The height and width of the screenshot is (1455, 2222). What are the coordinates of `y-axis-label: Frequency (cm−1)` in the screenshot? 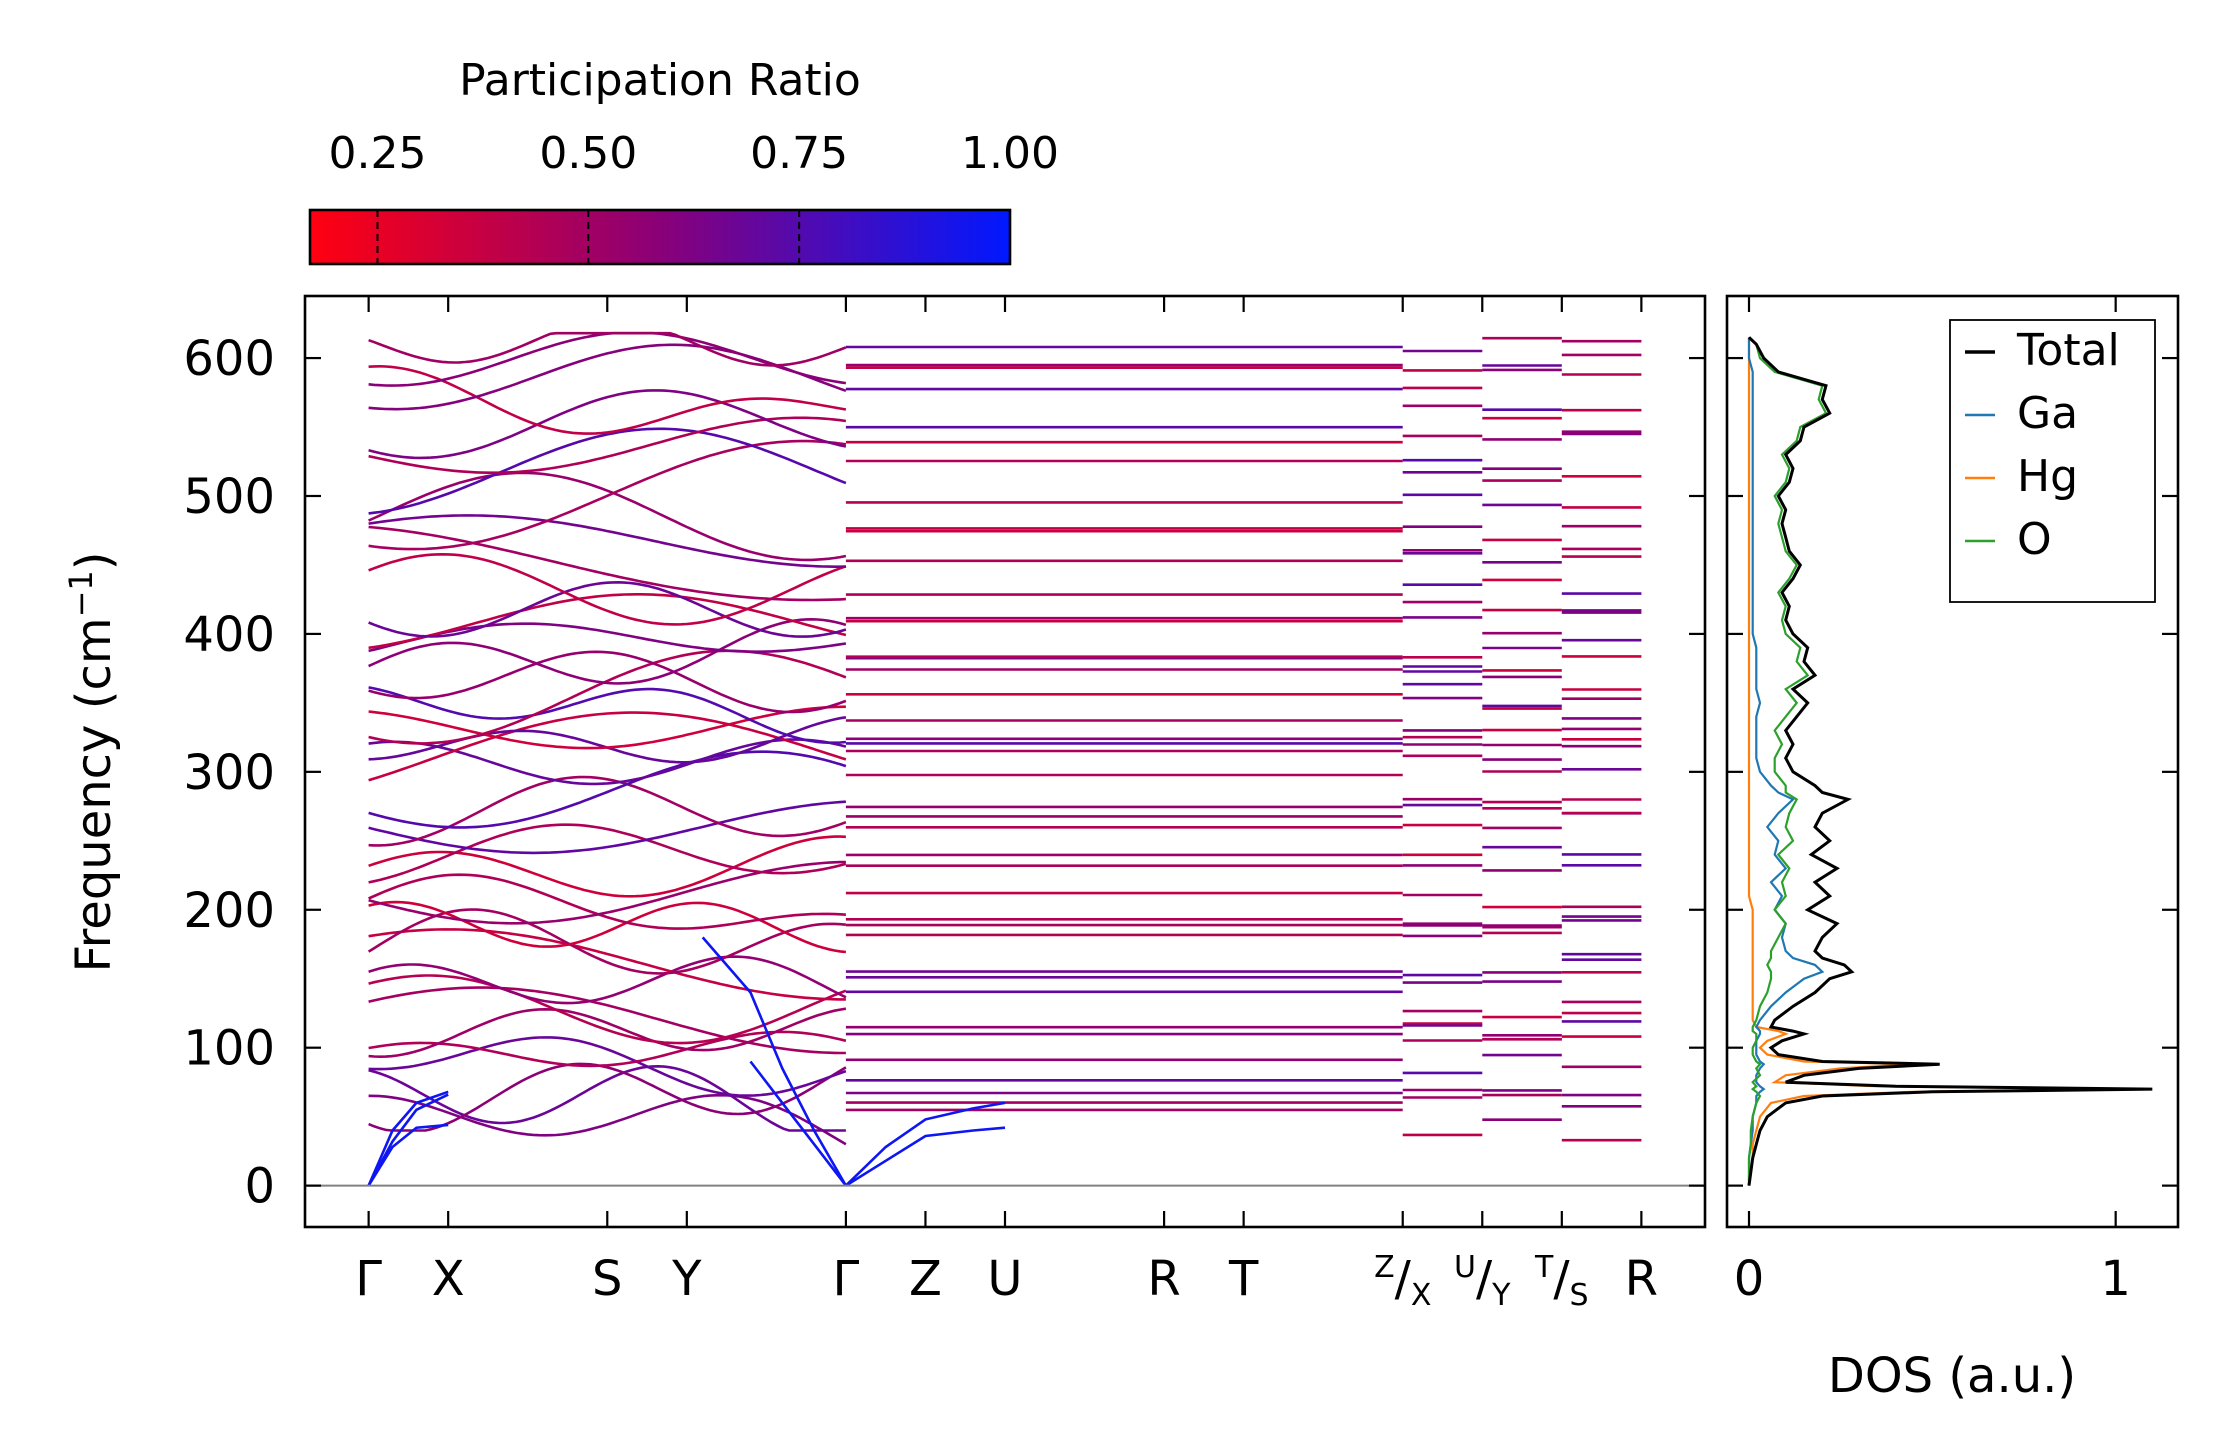 It's located at (92, 761).